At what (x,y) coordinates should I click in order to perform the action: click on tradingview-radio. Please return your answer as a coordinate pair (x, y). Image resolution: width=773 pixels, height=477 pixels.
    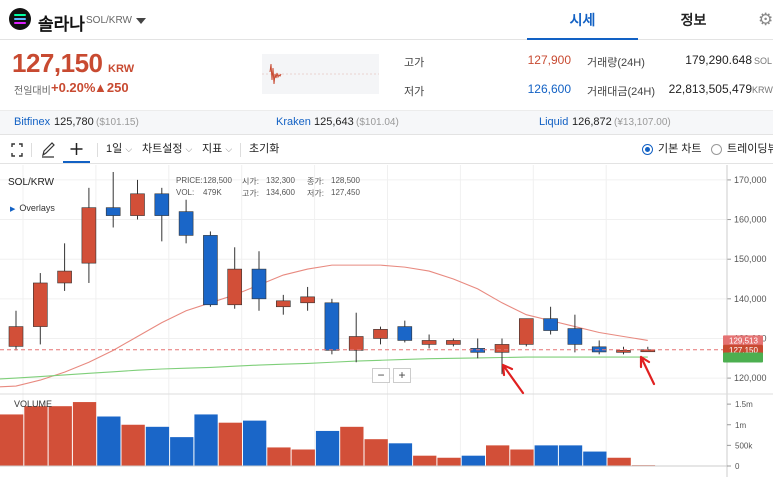
    Looking at the image, I should click on (716, 149).